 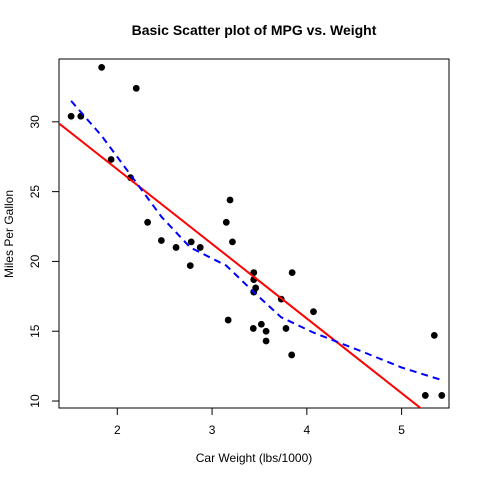 I want to click on x-tick-label: 5, so click(x=401, y=430).